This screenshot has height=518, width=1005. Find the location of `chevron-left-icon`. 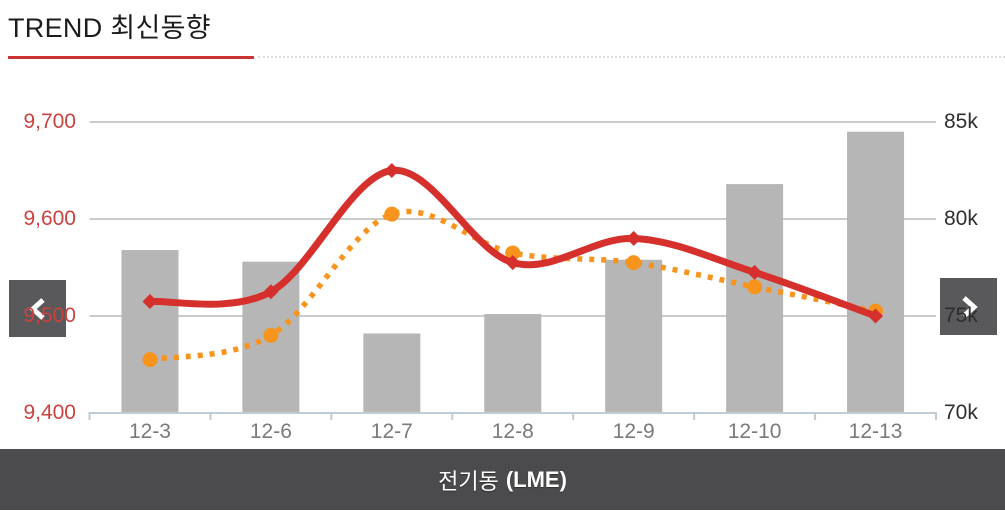

chevron-left-icon is located at coordinates (36, 308).